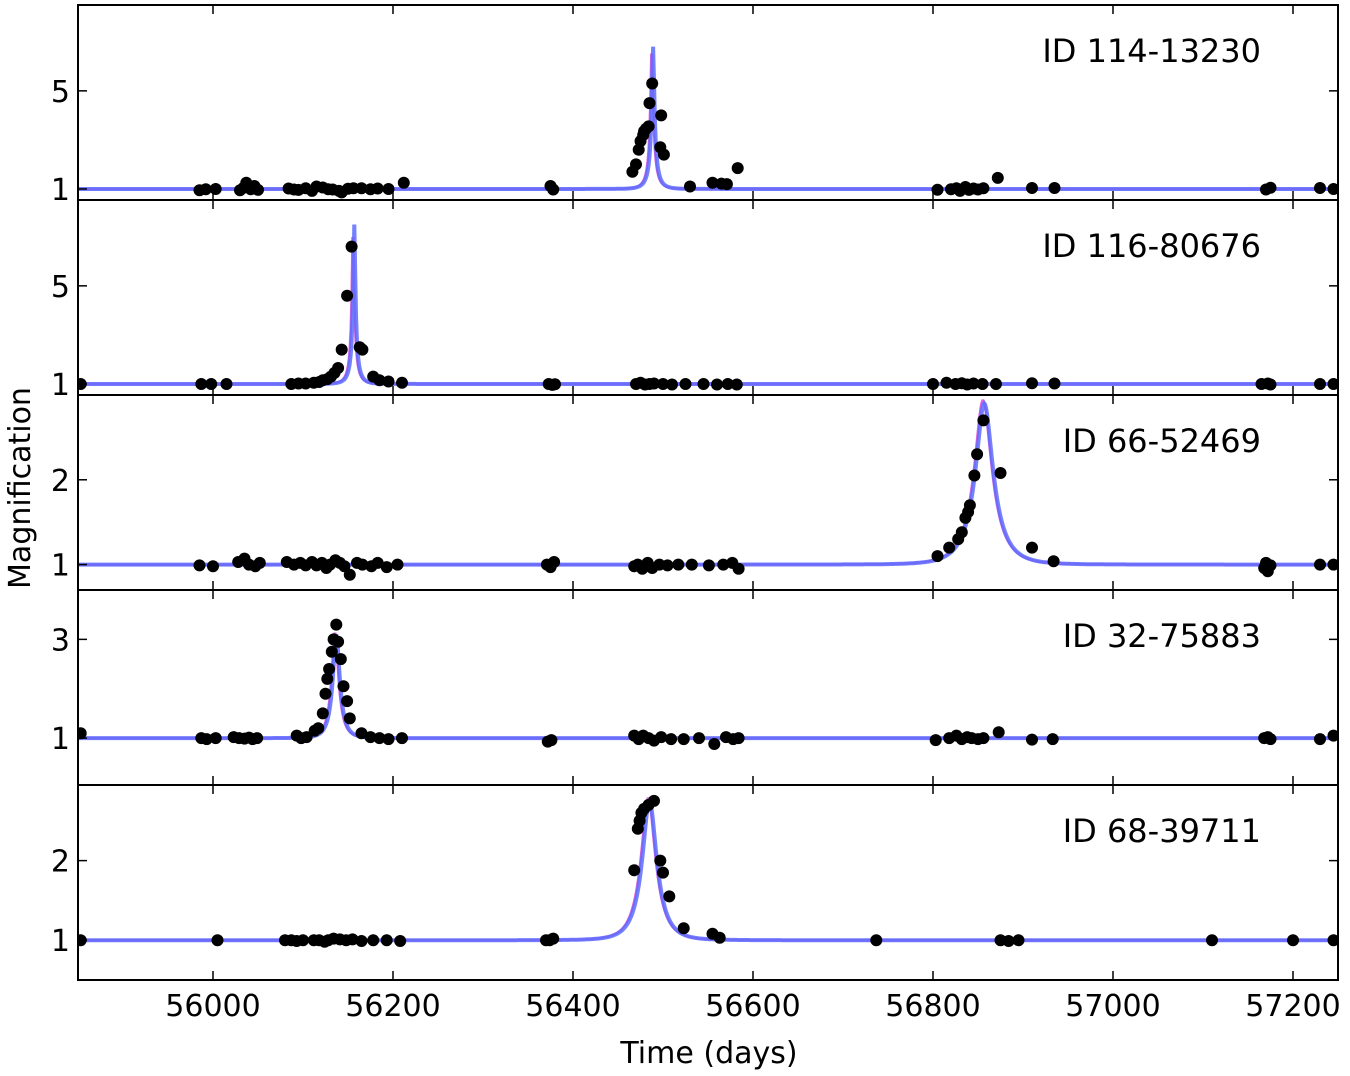 The width and height of the screenshot is (1350, 1076). I want to click on y-tick-label: 3, so click(60, 640).